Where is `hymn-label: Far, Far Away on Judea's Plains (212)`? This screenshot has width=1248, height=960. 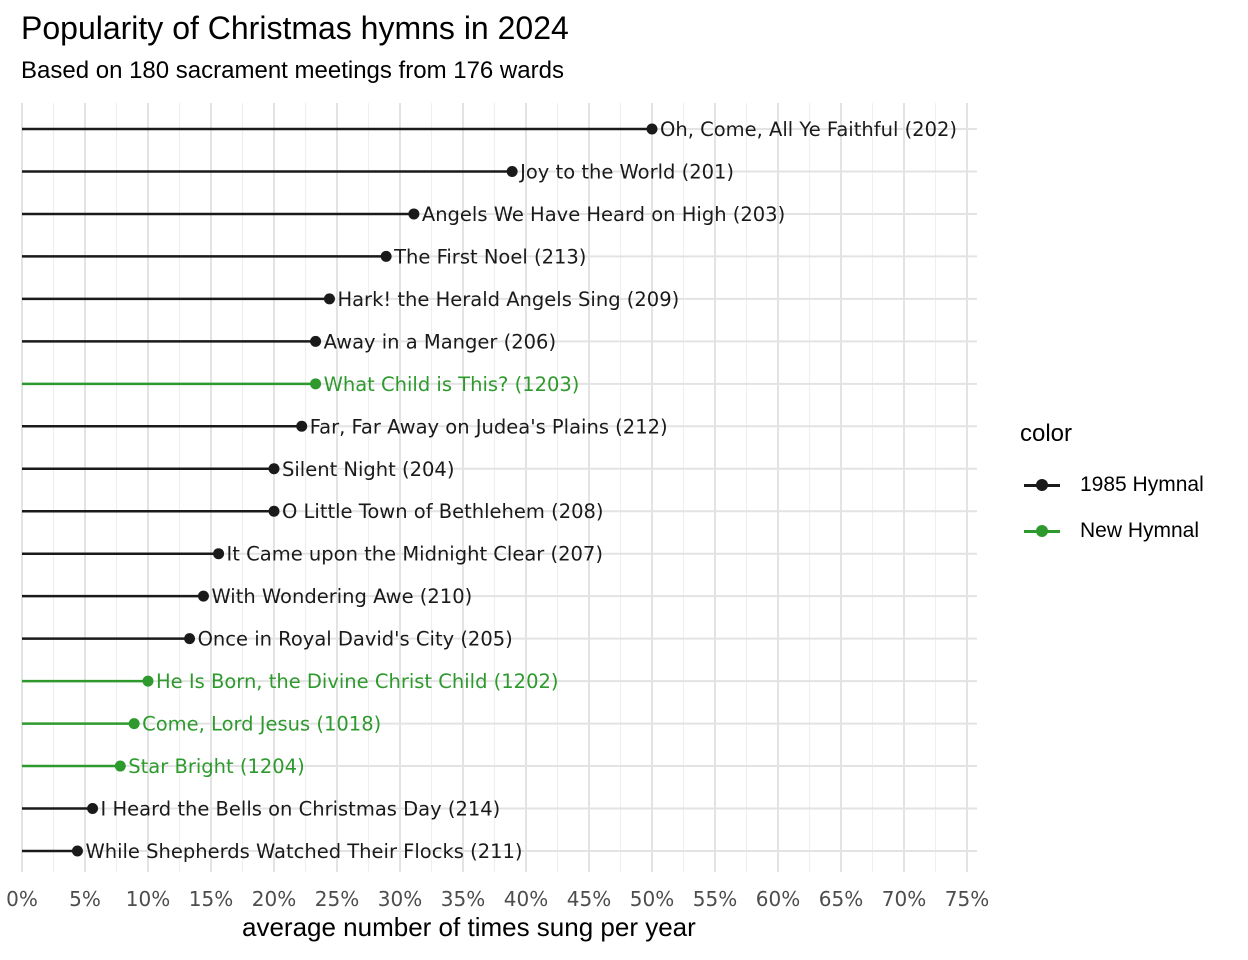 hymn-label: Far, Far Away on Judea's Plains (212) is located at coordinates (489, 426).